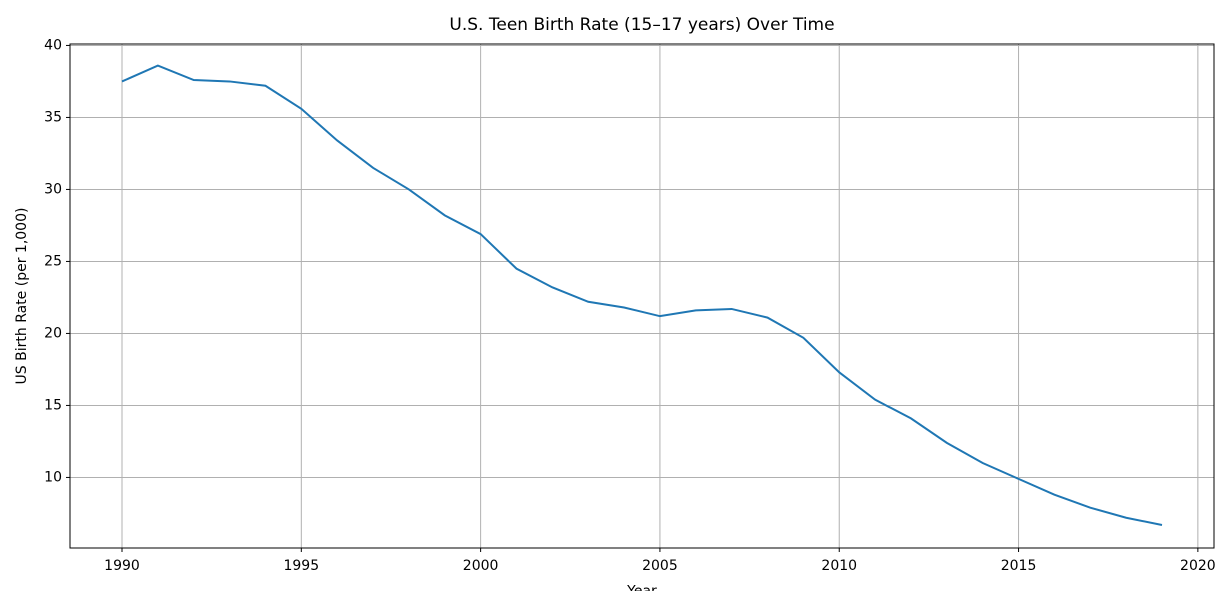 The height and width of the screenshot is (591, 1229). I want to click on x-tick-label: 2010, so click(839, 566).